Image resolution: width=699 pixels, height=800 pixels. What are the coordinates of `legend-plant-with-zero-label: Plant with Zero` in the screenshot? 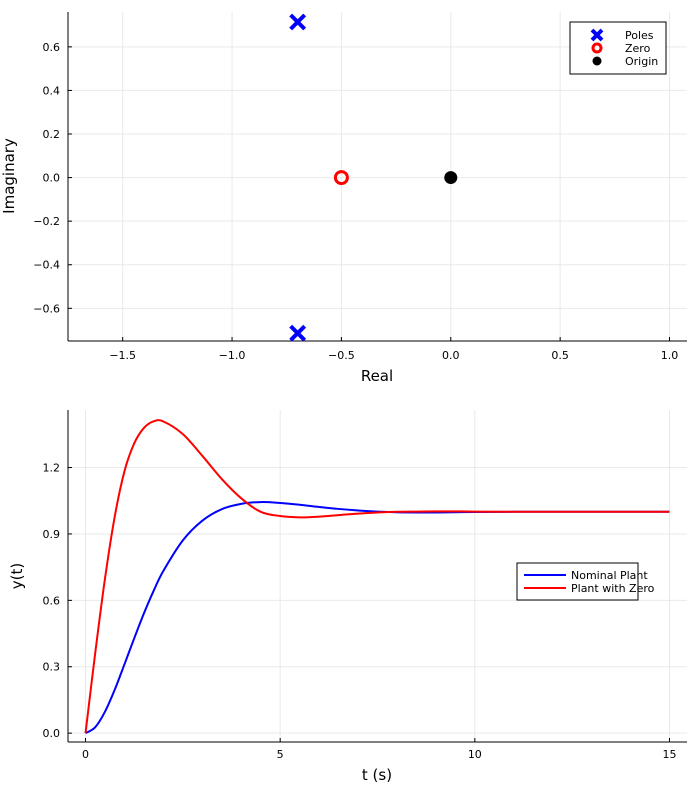 It's located at (613, 588).